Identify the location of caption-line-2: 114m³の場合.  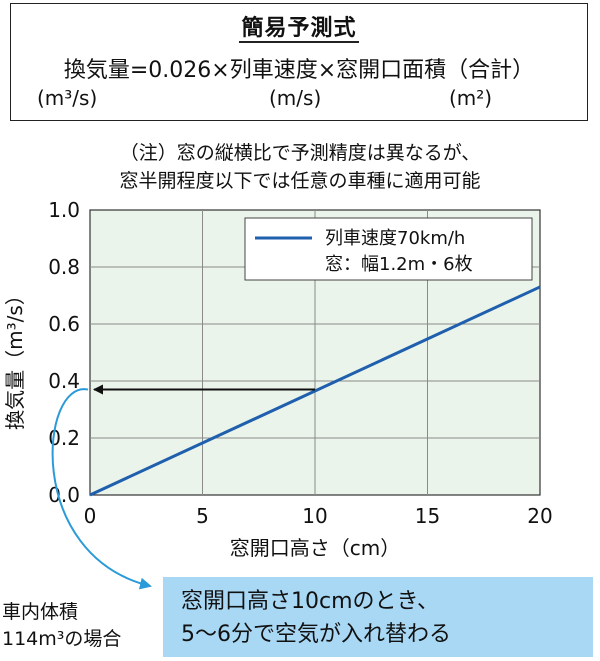
(62, 639).